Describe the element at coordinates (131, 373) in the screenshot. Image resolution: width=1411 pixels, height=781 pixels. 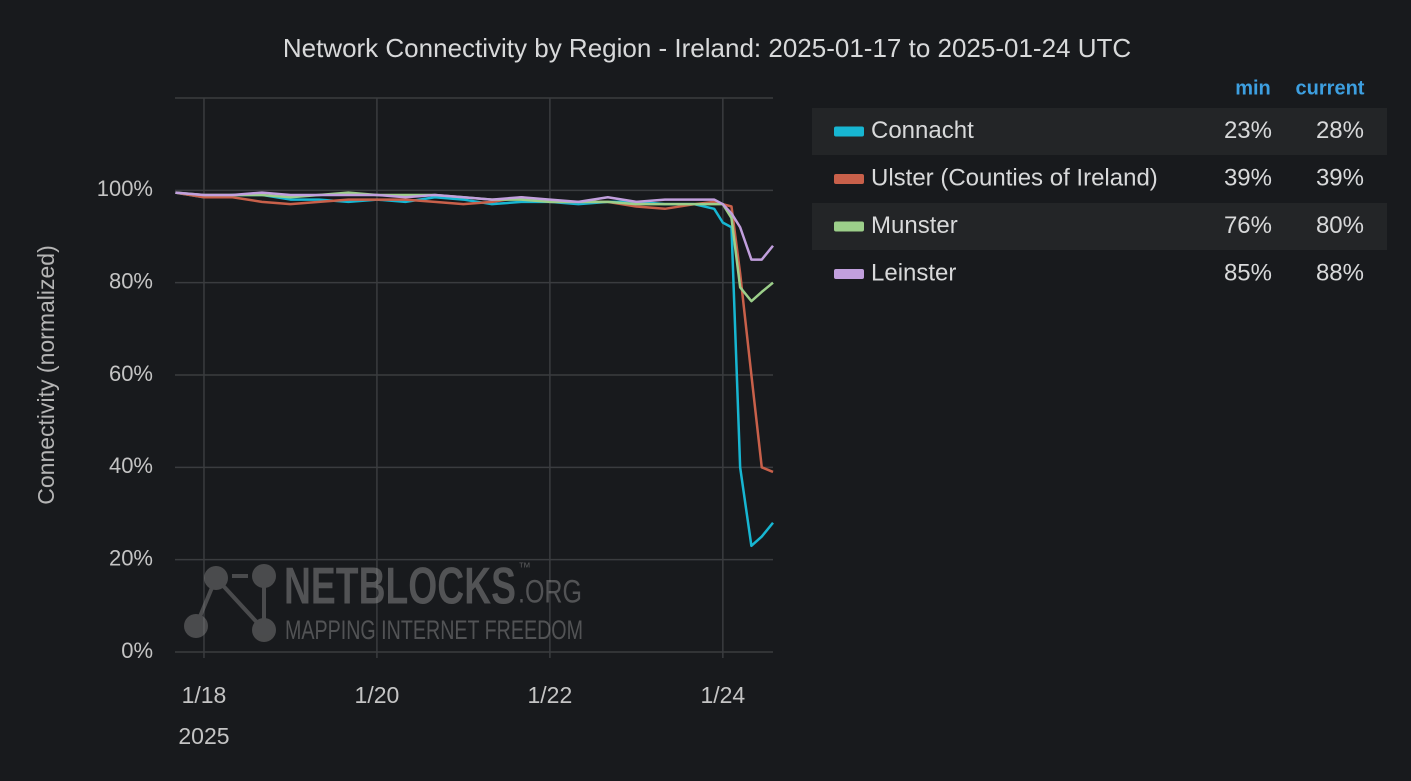
I see `y-tick-label: 60%` at that location.